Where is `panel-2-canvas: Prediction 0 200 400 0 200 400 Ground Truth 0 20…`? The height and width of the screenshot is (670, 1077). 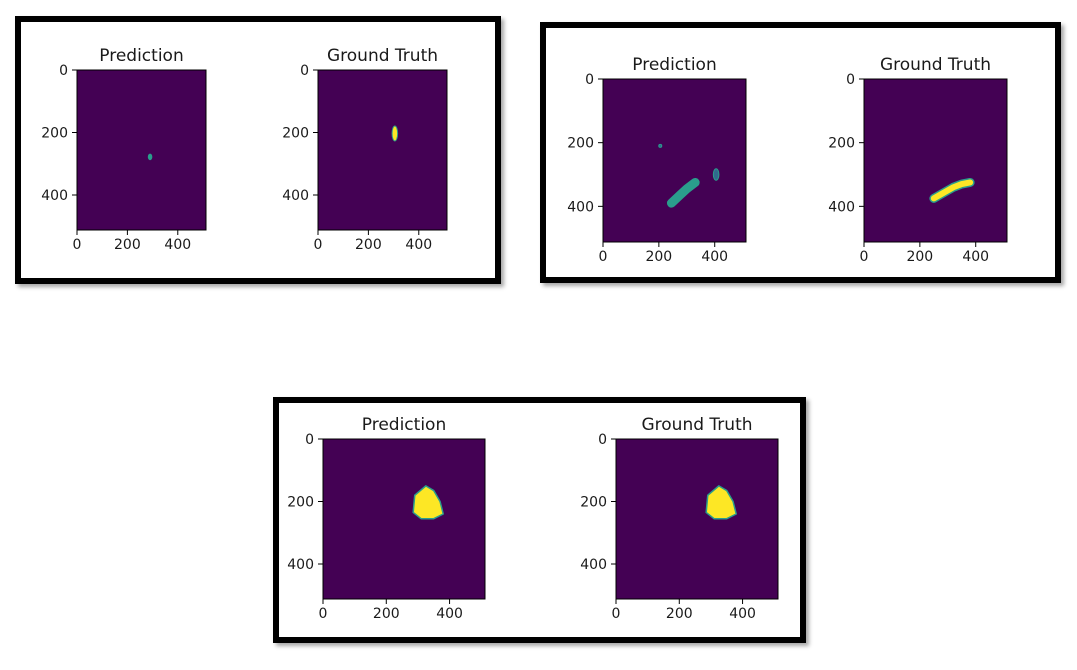
panel-2-canvas: Prediction 0 200 400 0 200 400 Ground Truth 0 20… is located at coordinates (787, 160).